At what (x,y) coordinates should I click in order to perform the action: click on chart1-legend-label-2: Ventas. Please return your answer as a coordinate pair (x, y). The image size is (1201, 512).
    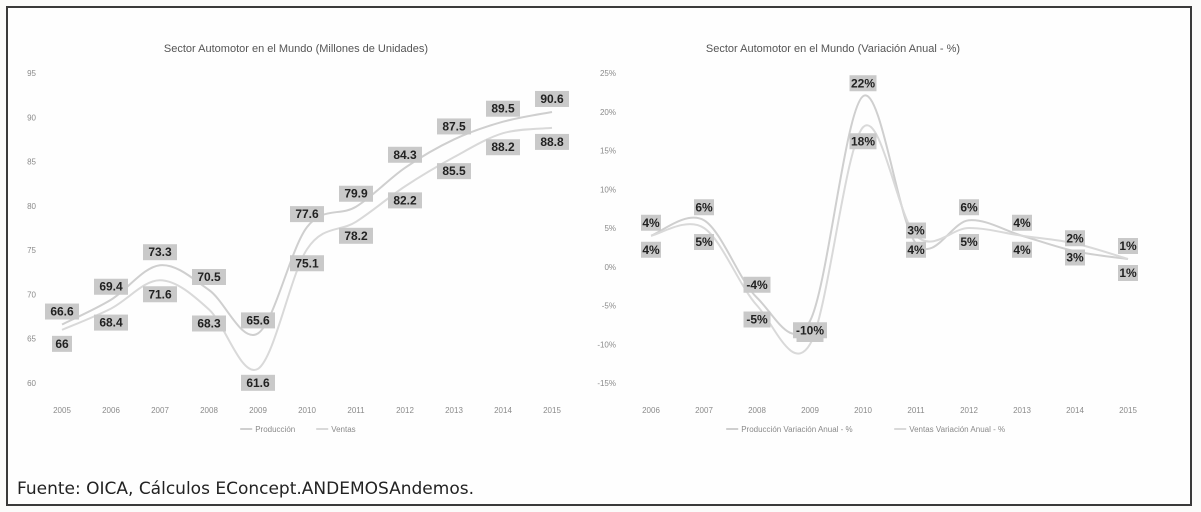
    Looking at the image, I should click on (343, 429).